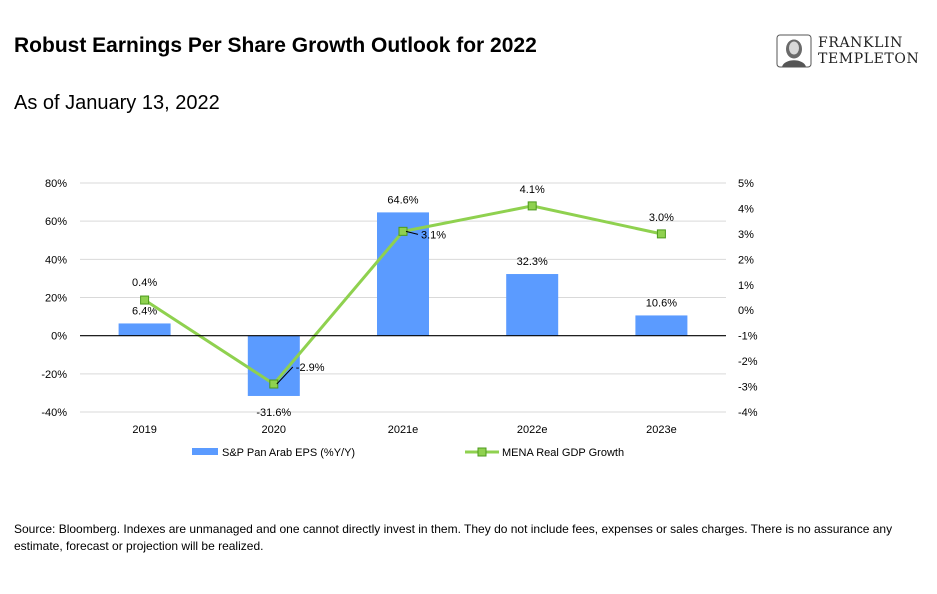 Image resolution: width=937 pixels, height=594 pixels. I want to click on bar-data-label: 6.4%, so click(144, 311).